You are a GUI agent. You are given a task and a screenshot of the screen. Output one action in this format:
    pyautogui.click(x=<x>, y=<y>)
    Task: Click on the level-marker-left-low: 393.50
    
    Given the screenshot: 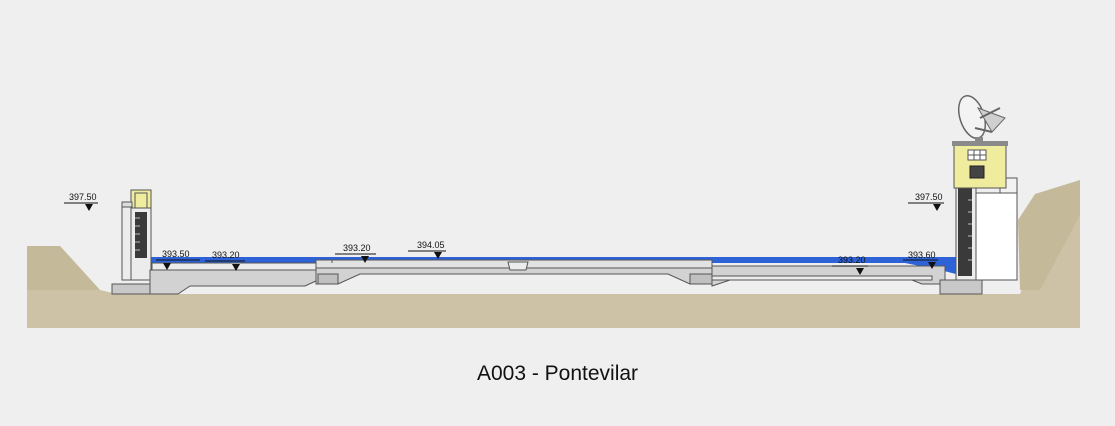 What is the action you would take?
    pyautogui.click(x=178, y=259)
    